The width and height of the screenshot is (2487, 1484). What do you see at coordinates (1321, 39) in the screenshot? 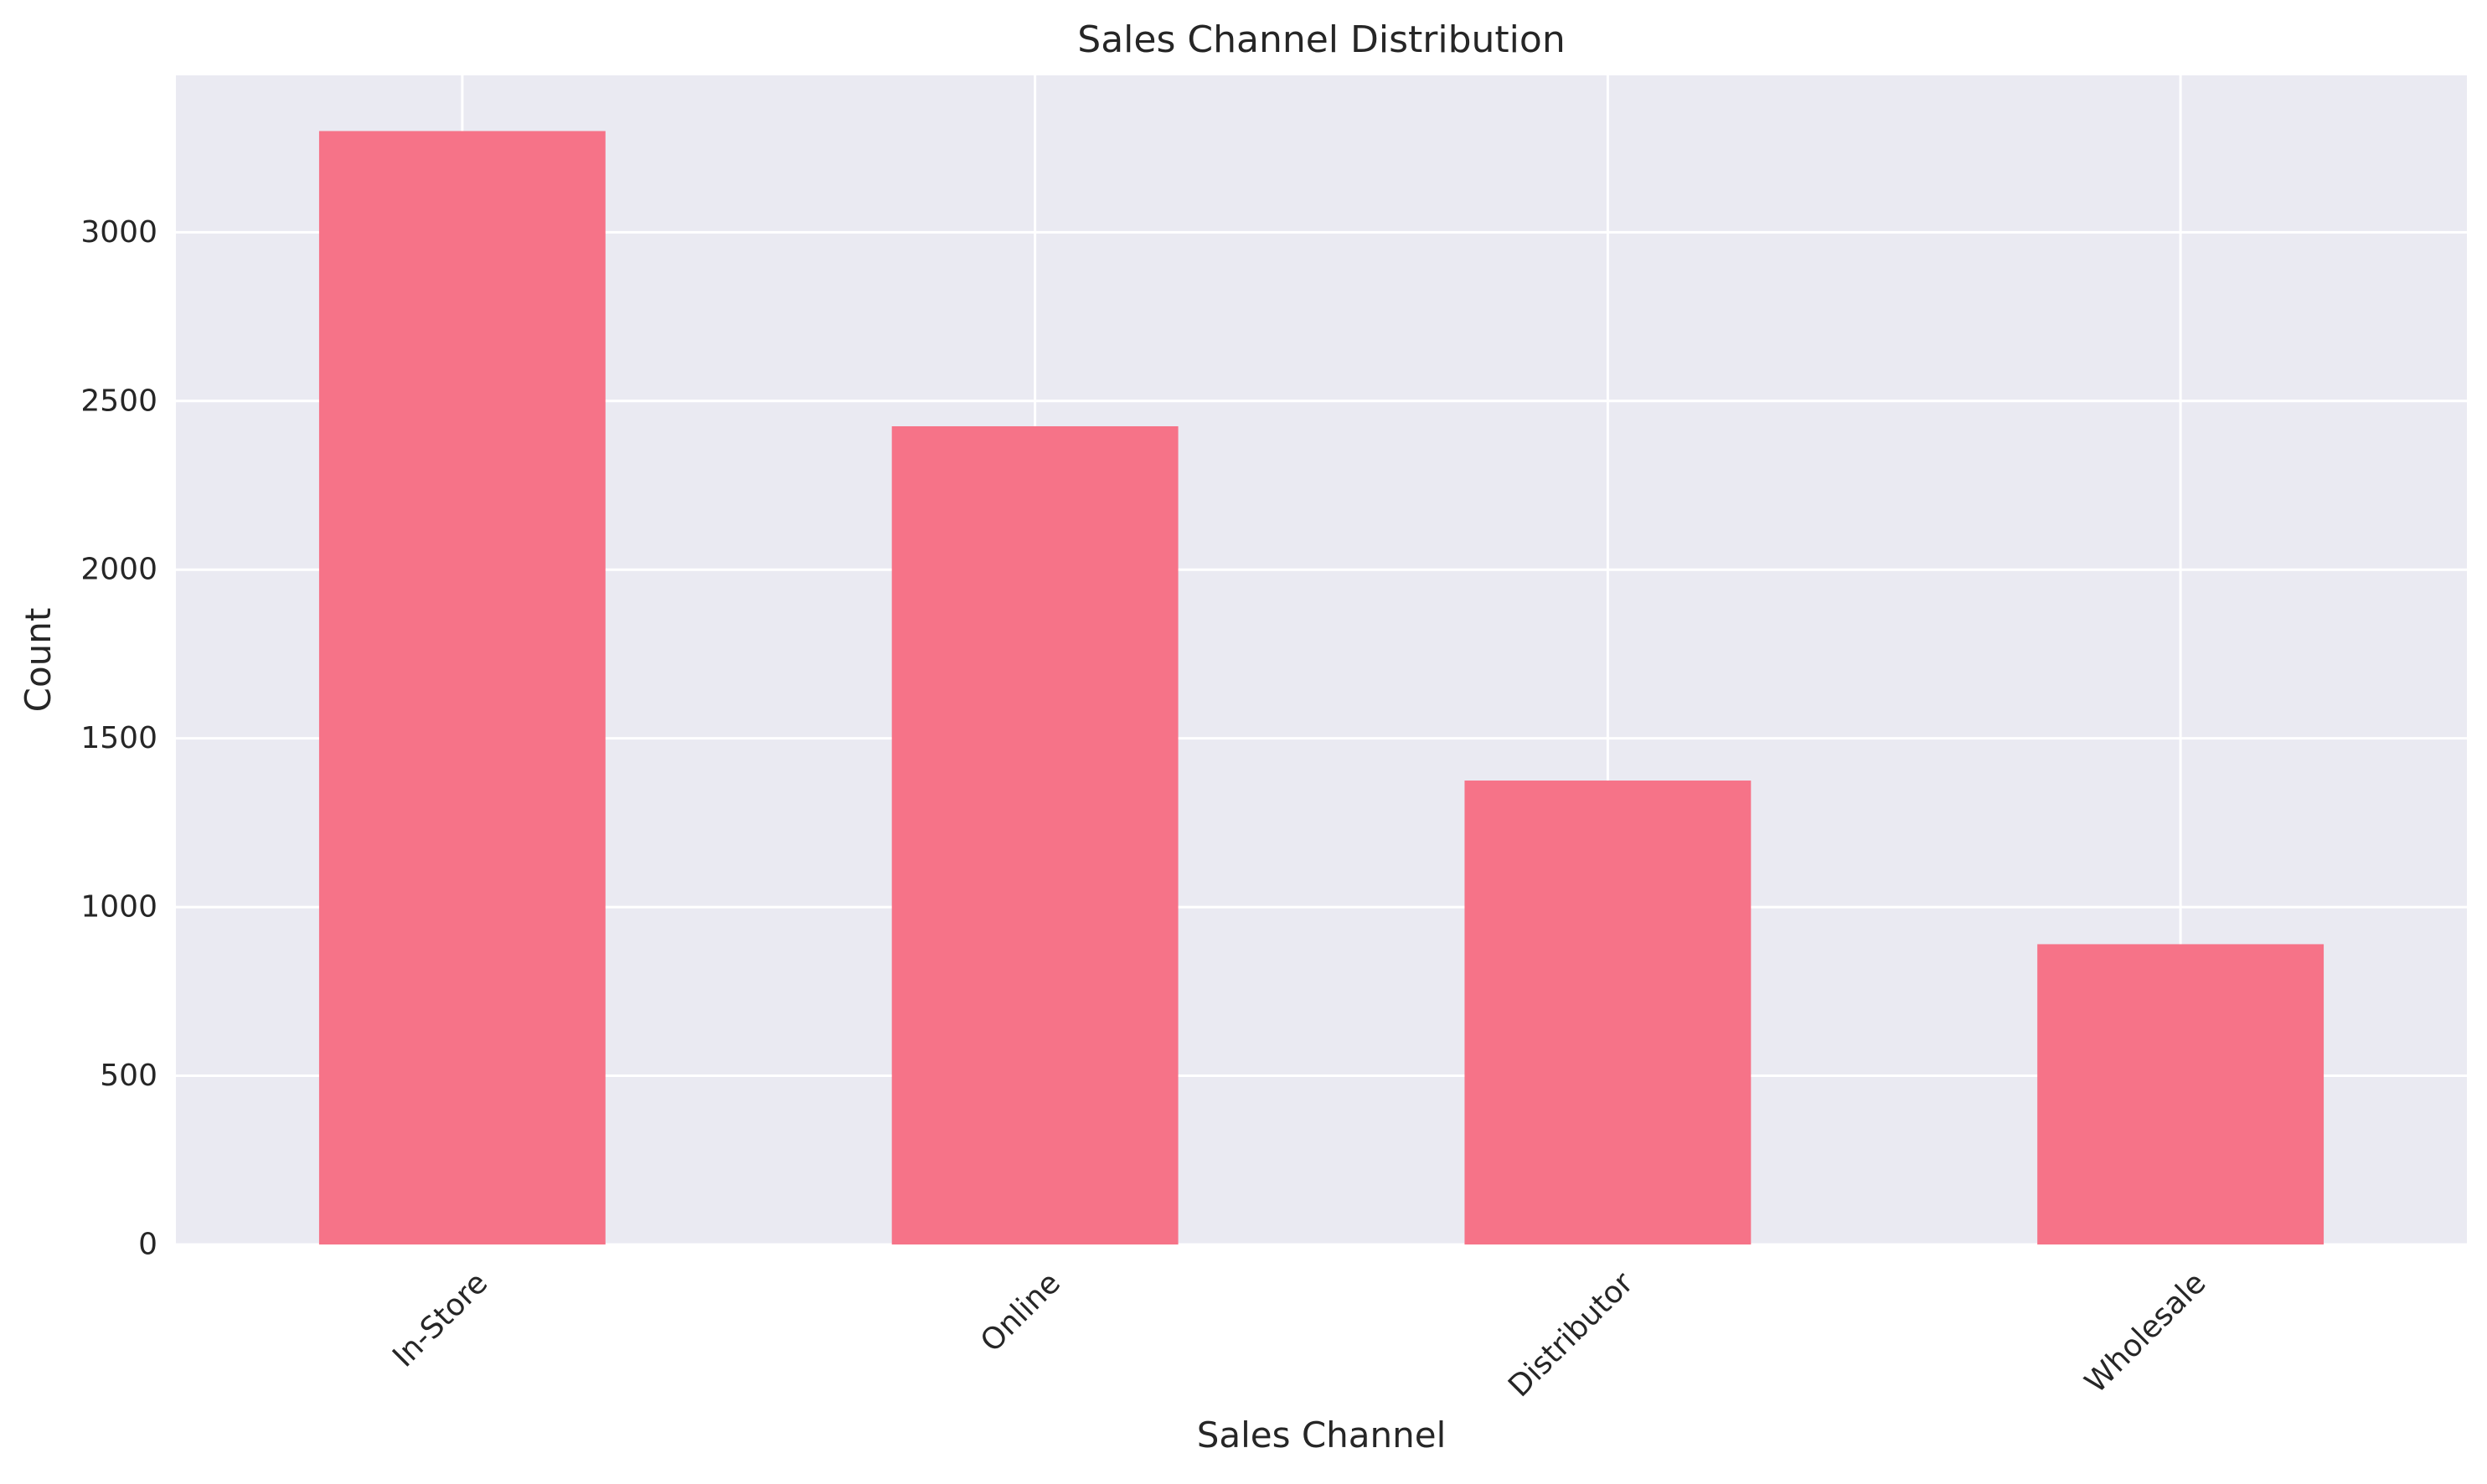
I see `chart-title: Sales Channel Distribution` at bounding box center [1321, 39].